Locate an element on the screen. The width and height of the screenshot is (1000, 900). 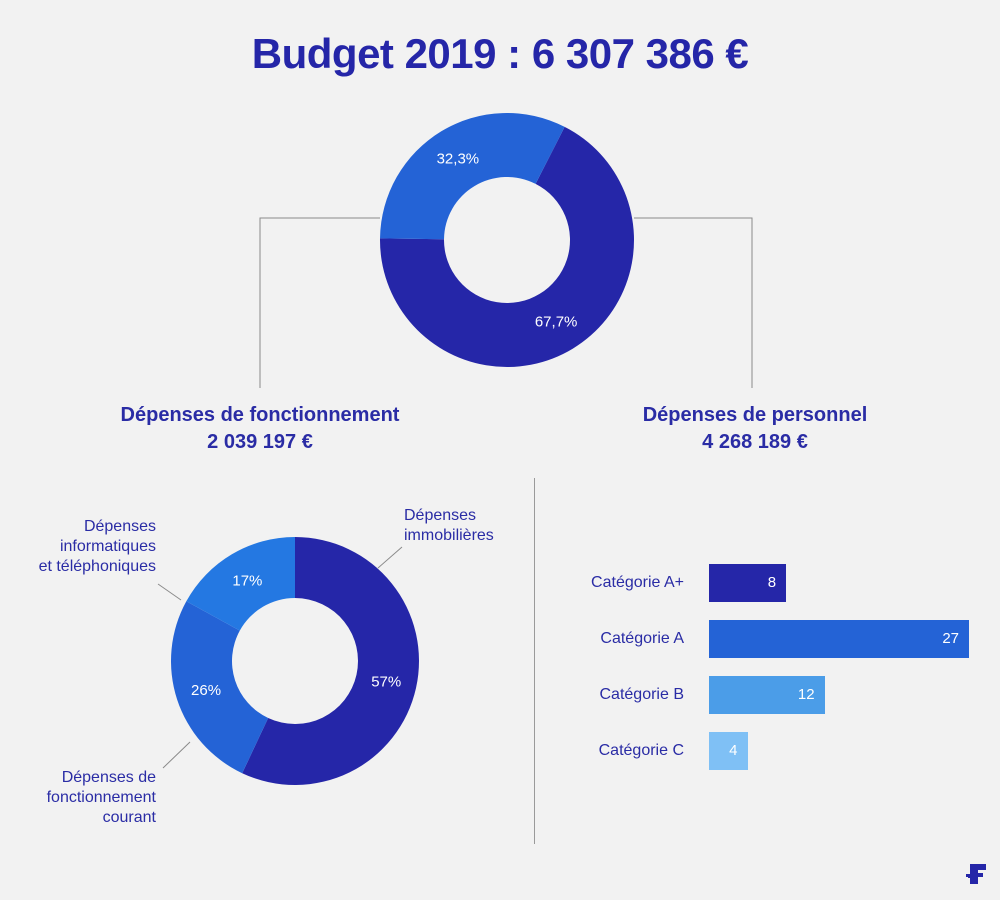
bar: 27 is located at coordinates (839, 639).